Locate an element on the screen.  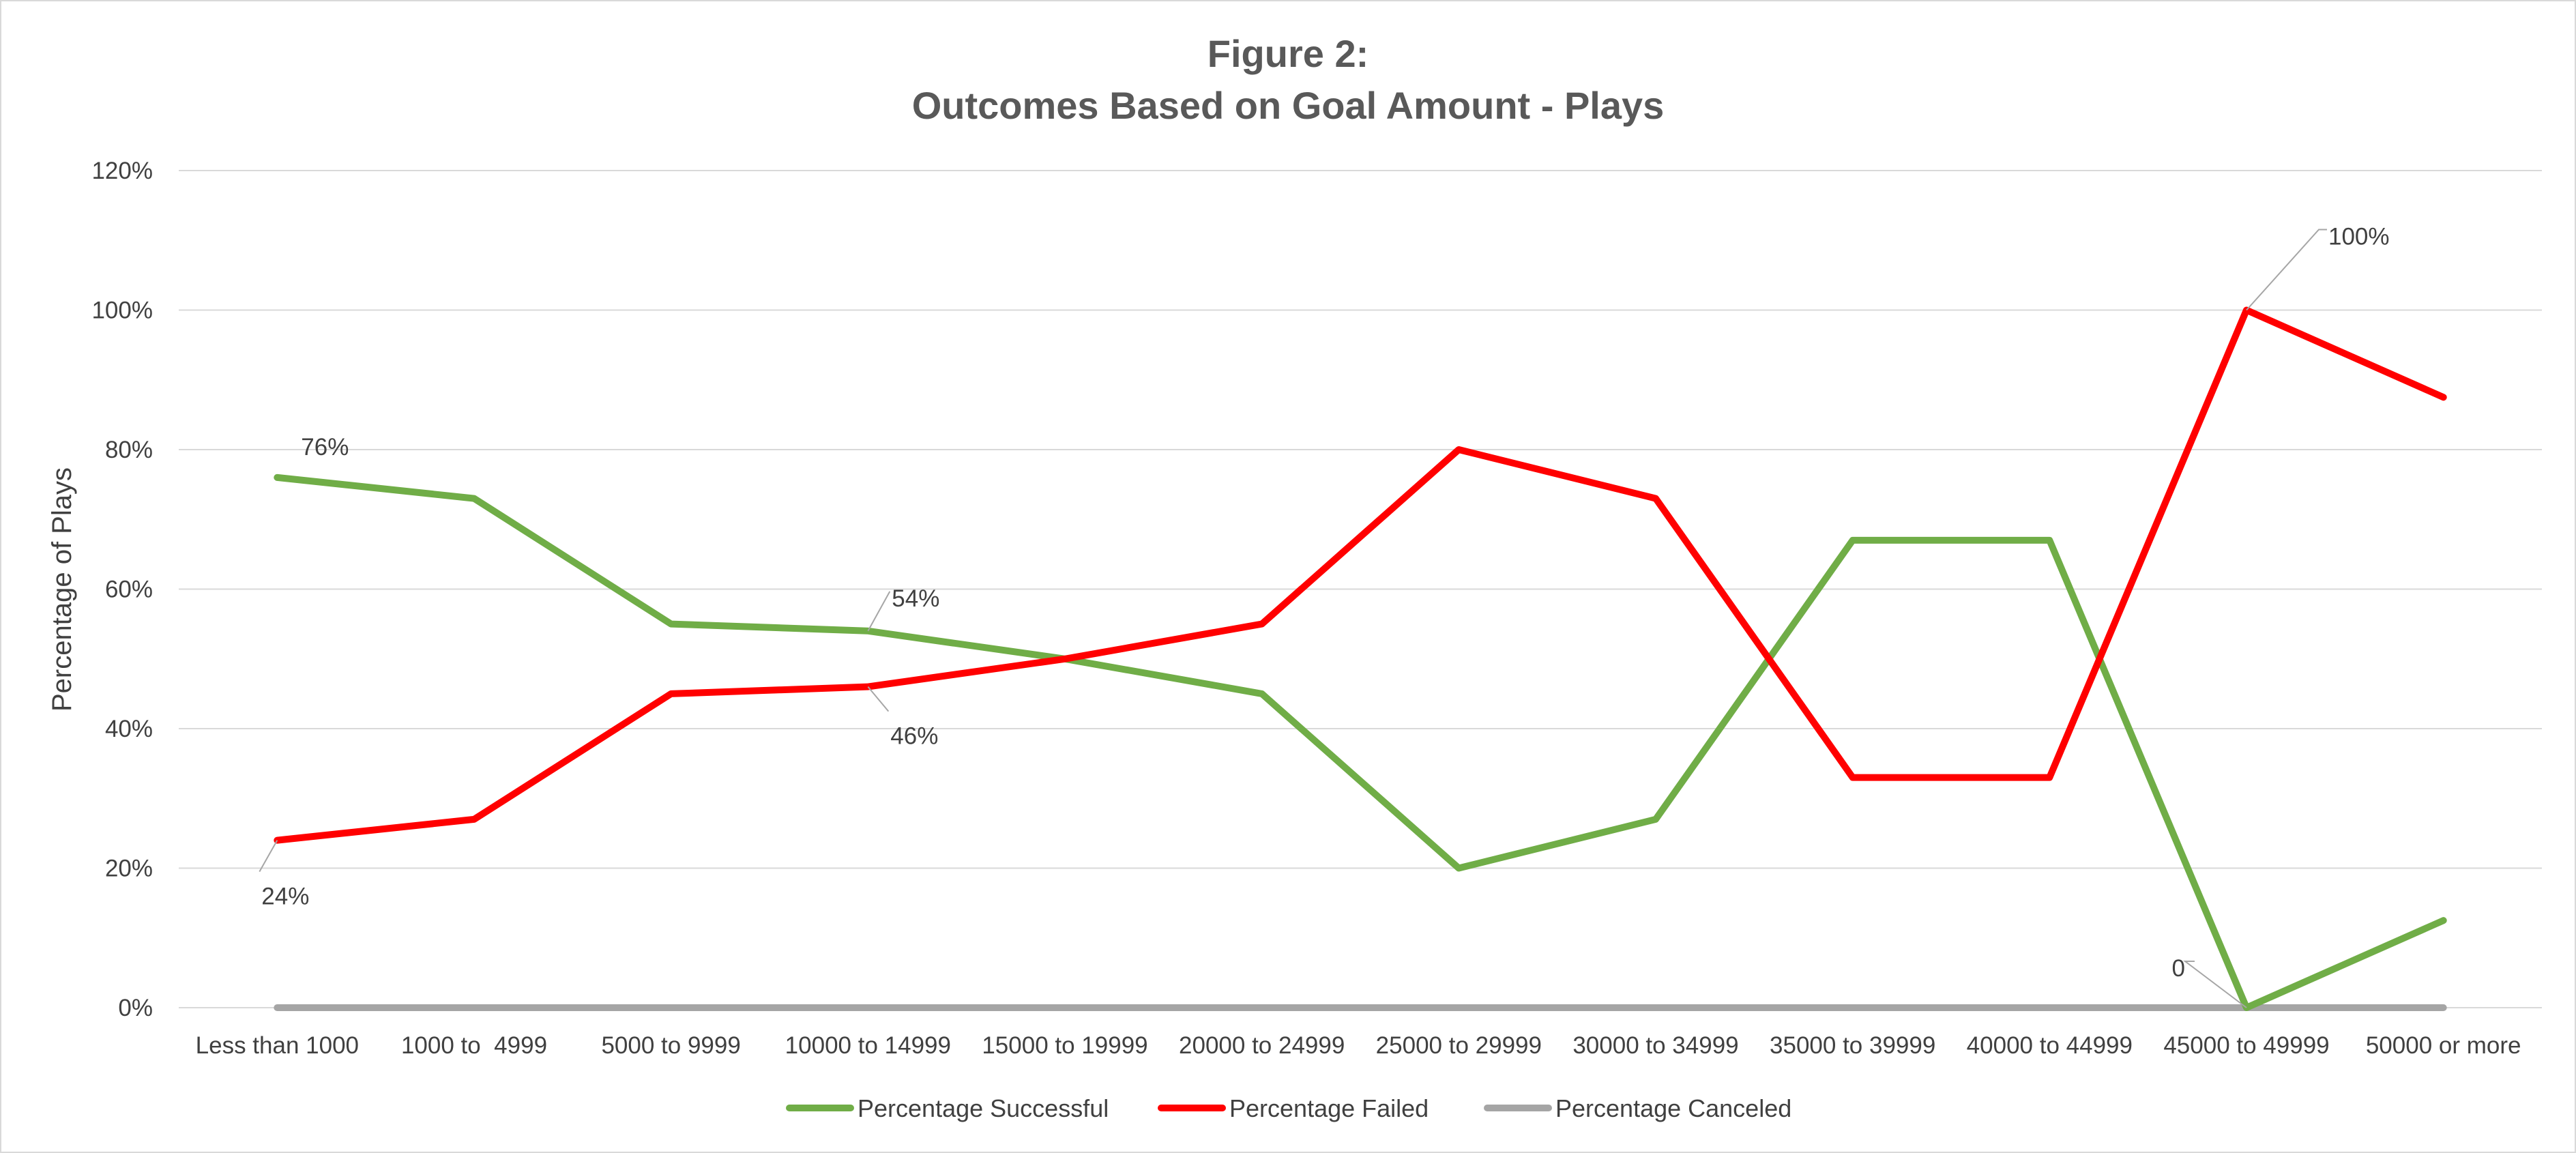
x-tick-label: 45000 to 49999 is located at coordinates (2246, 1045).